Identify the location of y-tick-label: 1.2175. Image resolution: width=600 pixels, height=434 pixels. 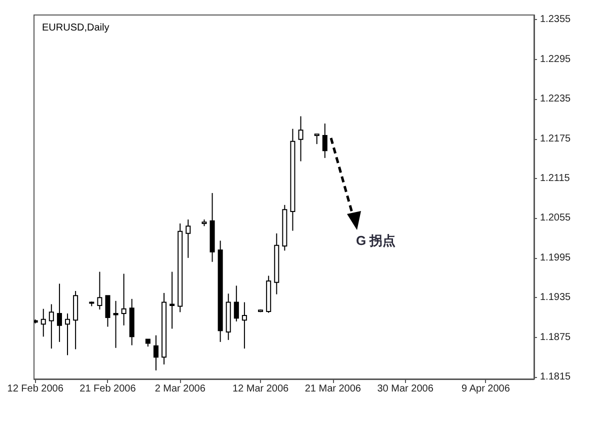
(556, 138).